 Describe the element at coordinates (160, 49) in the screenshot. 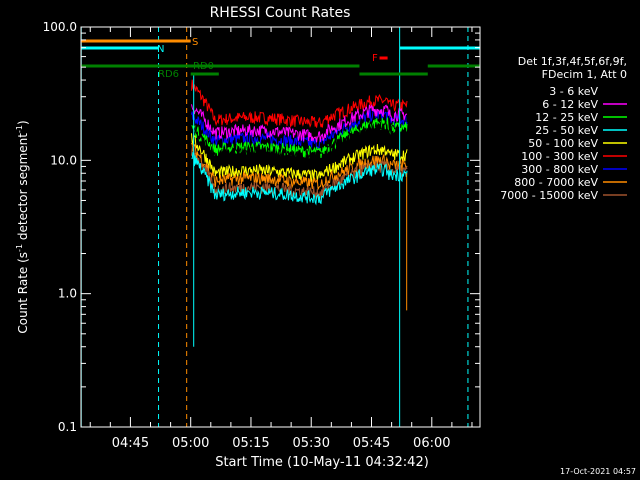

I see `flag-label-night: N` at that location.